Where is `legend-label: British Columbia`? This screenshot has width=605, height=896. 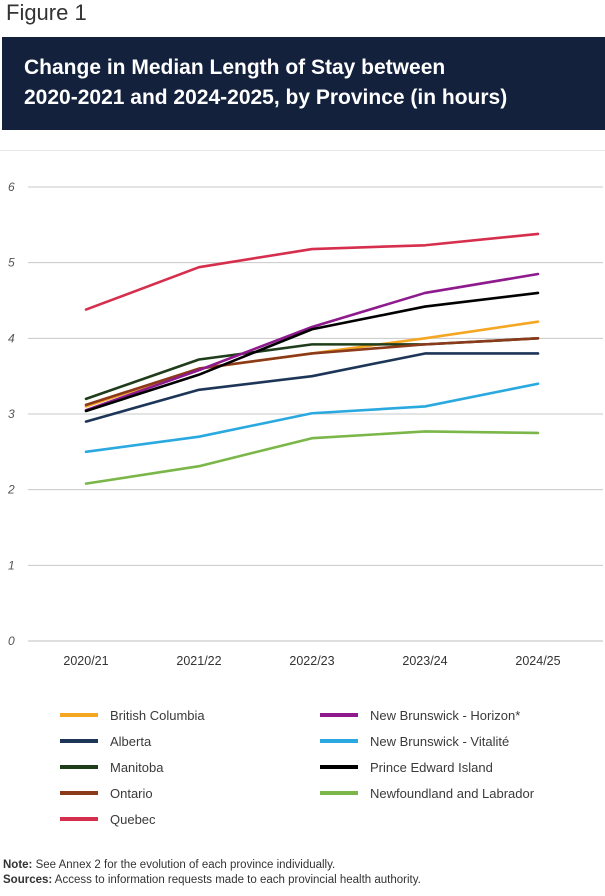 legend-label: British Columbia is located at coordinates (157, 715).